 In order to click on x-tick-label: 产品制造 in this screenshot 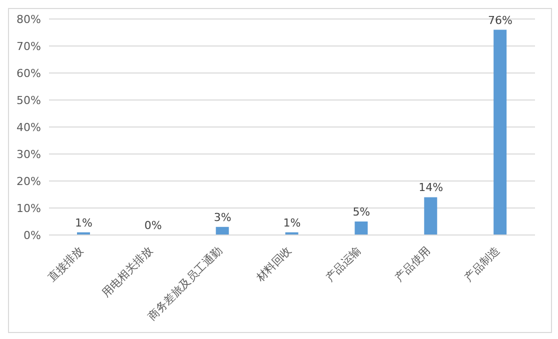, I will do `click(482, 264)`.